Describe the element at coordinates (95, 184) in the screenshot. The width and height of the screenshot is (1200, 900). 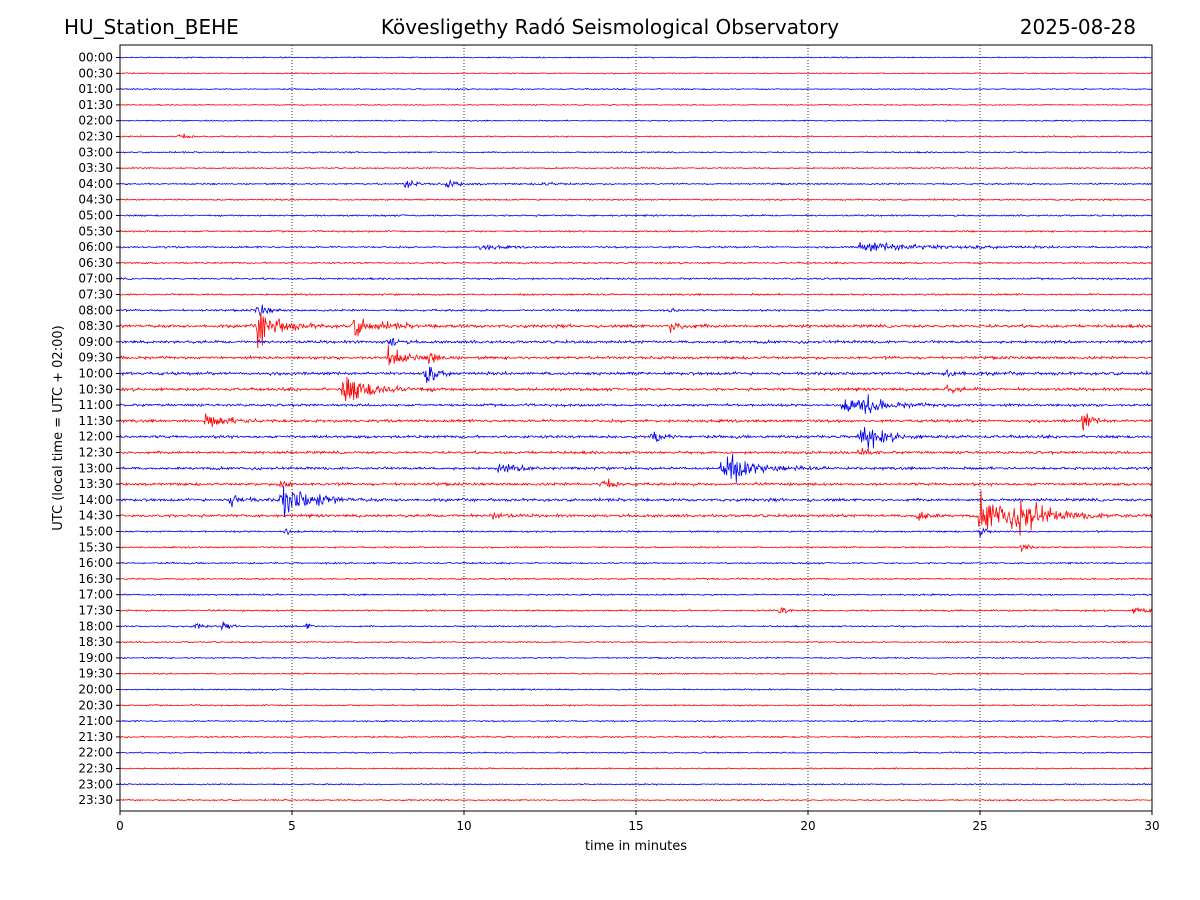
I see `y-tick-label: 04:00` at that location.